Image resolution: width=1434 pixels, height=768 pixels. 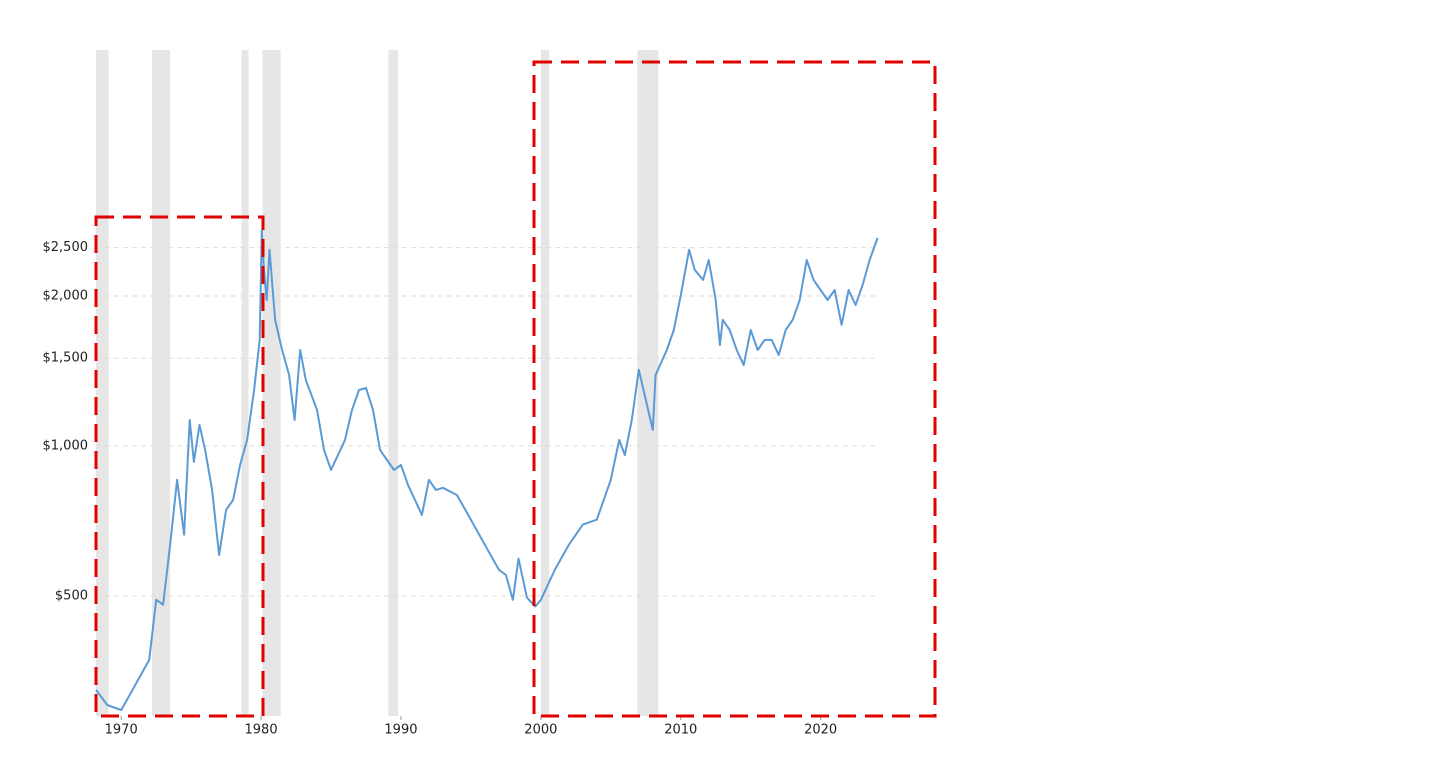 What do you see at coordinates (66, 358) in the screenshot?
I see `y-tick-label: $1,500` at bounding box center [66, 358].